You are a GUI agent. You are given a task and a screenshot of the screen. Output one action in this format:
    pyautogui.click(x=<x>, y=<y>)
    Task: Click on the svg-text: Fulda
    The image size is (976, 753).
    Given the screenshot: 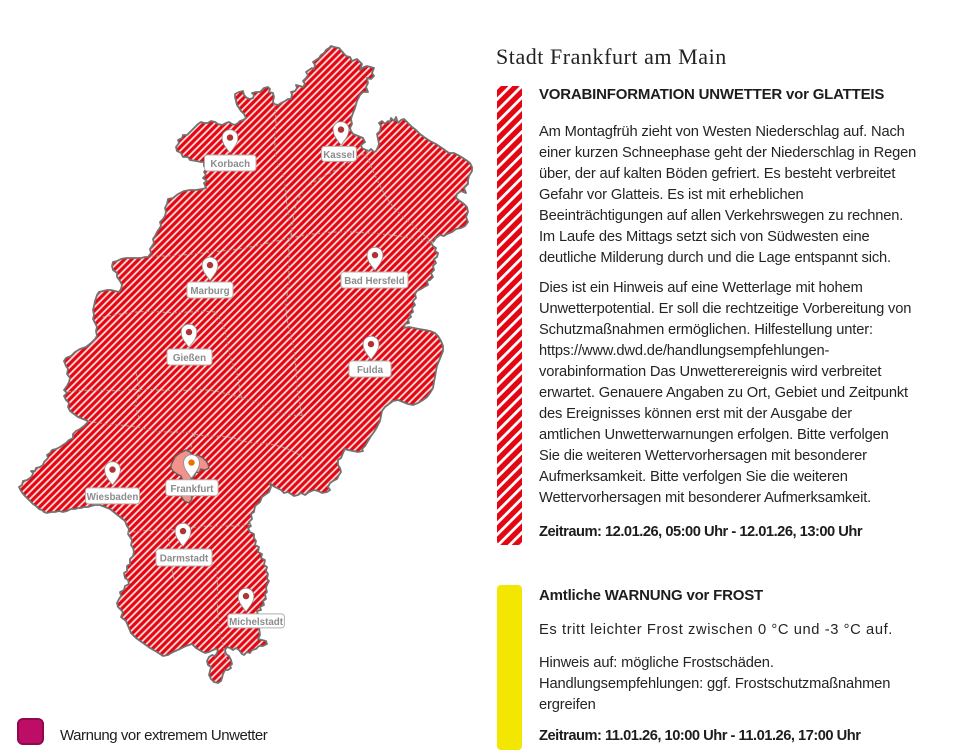 What is the action you would take?
    pyautogui.click(x=370, y=370)
    